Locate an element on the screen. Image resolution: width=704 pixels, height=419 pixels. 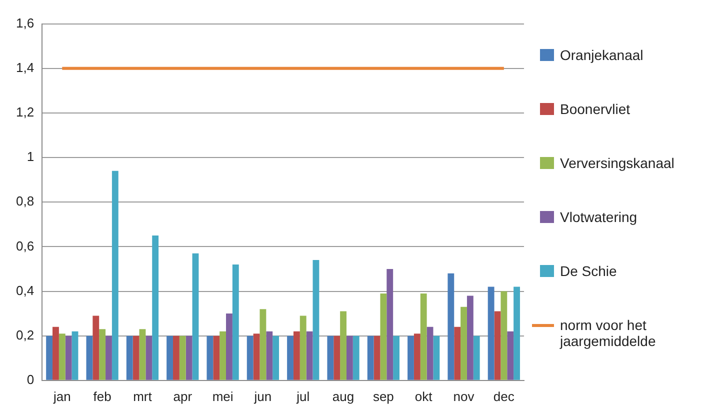
x-tick-label: sep is located at coordinates (383, 396).